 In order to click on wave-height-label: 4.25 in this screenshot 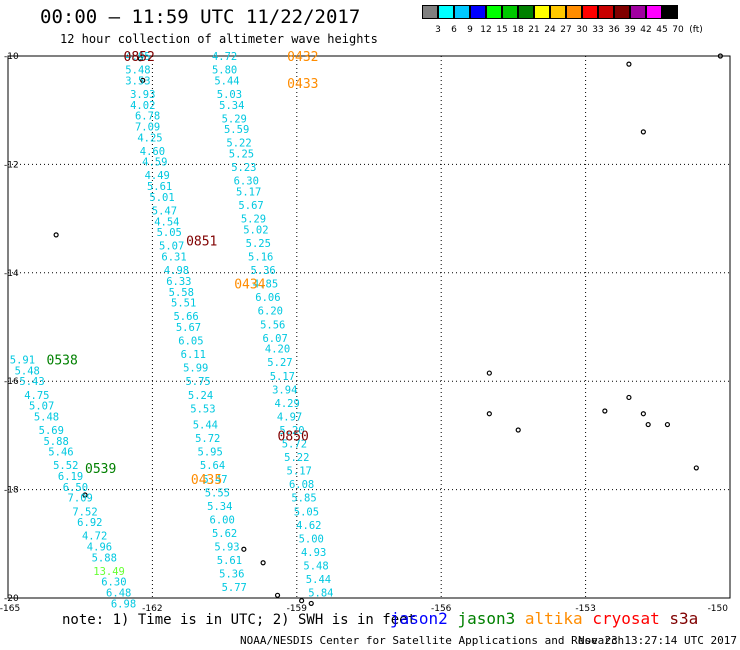, I will do `click(149, 138)`.